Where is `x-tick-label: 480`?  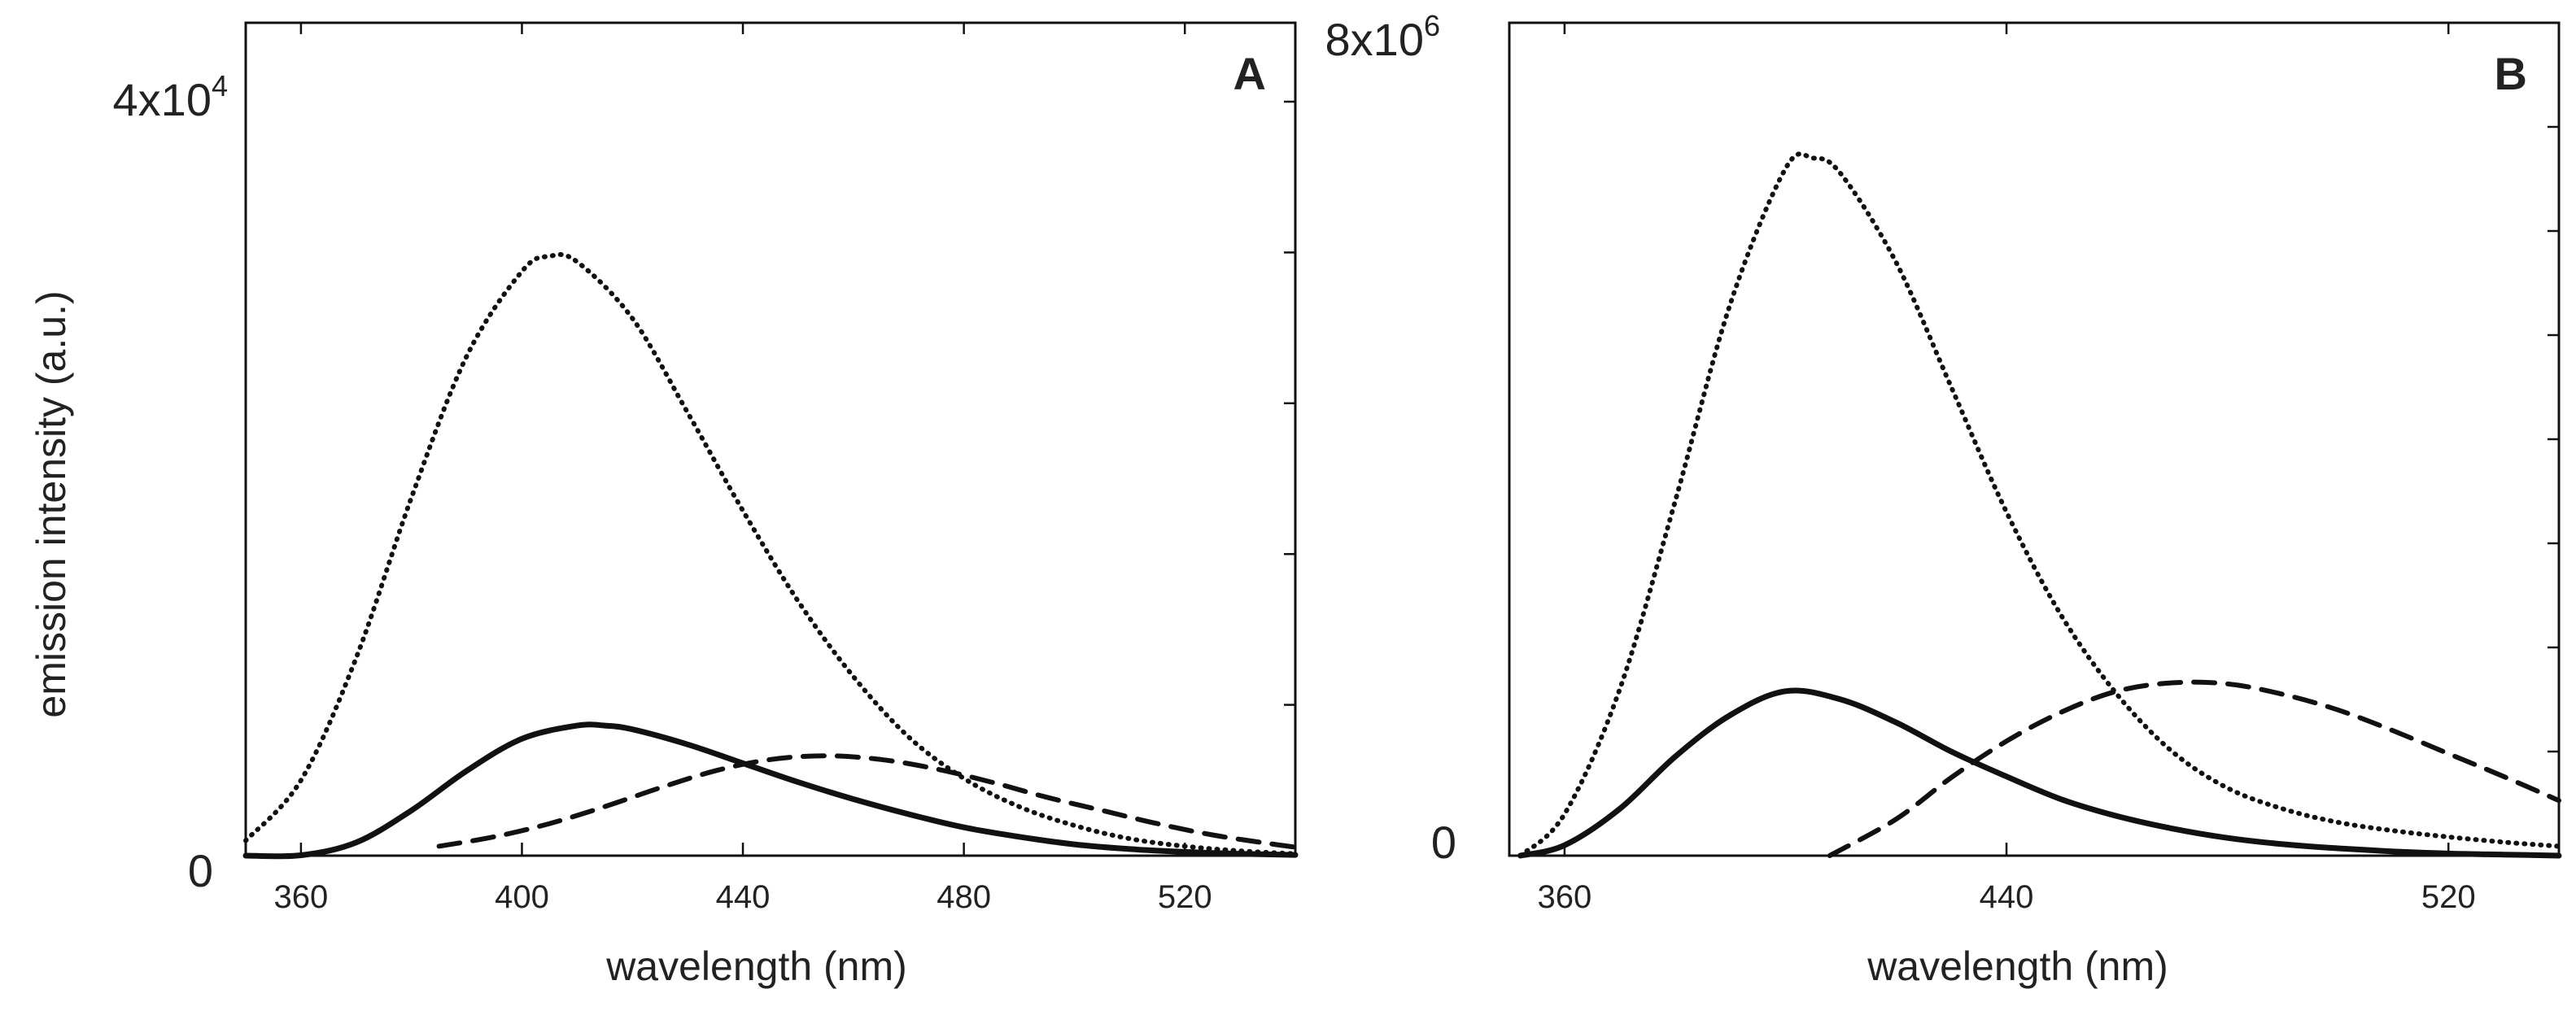
x-tick-label: 480 is located at coordinates (964, 897).